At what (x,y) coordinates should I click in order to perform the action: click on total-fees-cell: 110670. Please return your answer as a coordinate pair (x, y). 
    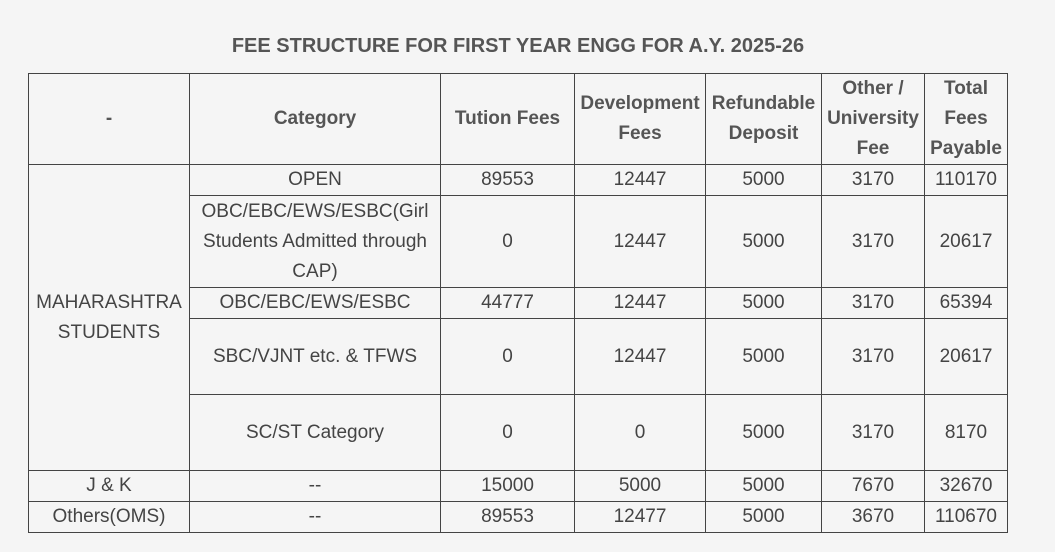
    Looking at the image, I should click on (966, 517).